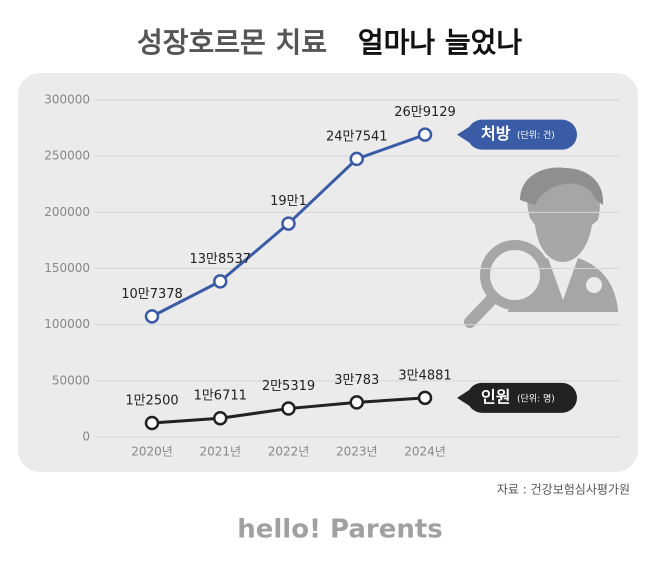  I want to click on brand: hello! Parents, so click(340, 530).